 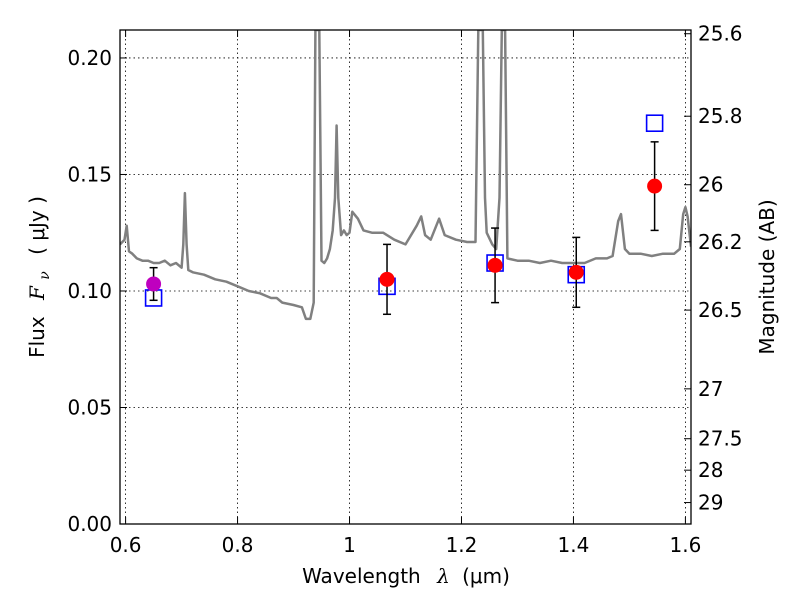 What do you see at coordinates (37, 337) in the screenshot?
I see `y-axis-label-text: Flux` at bounding box center [37, 337].